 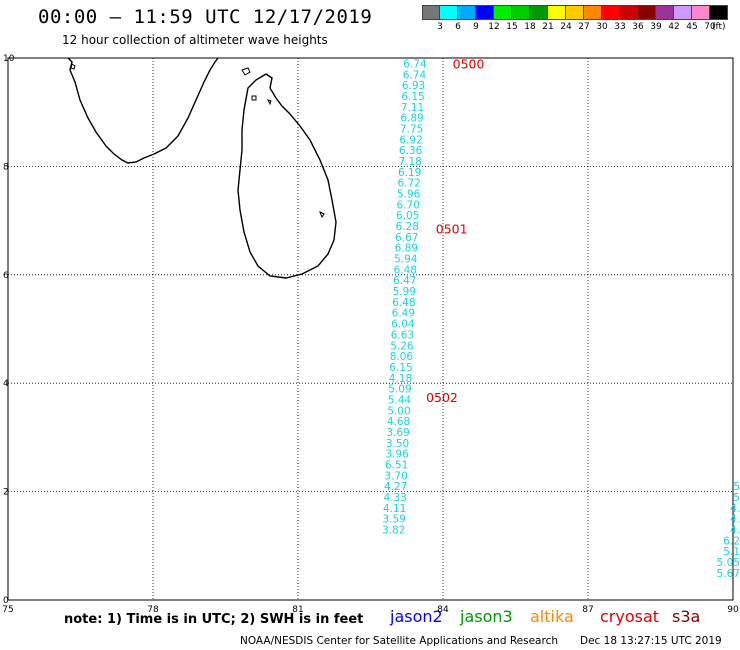 I want to click on footer-timestamp: Dec 18 13:27:15 UTC 2019, so click(x=651, y=641).